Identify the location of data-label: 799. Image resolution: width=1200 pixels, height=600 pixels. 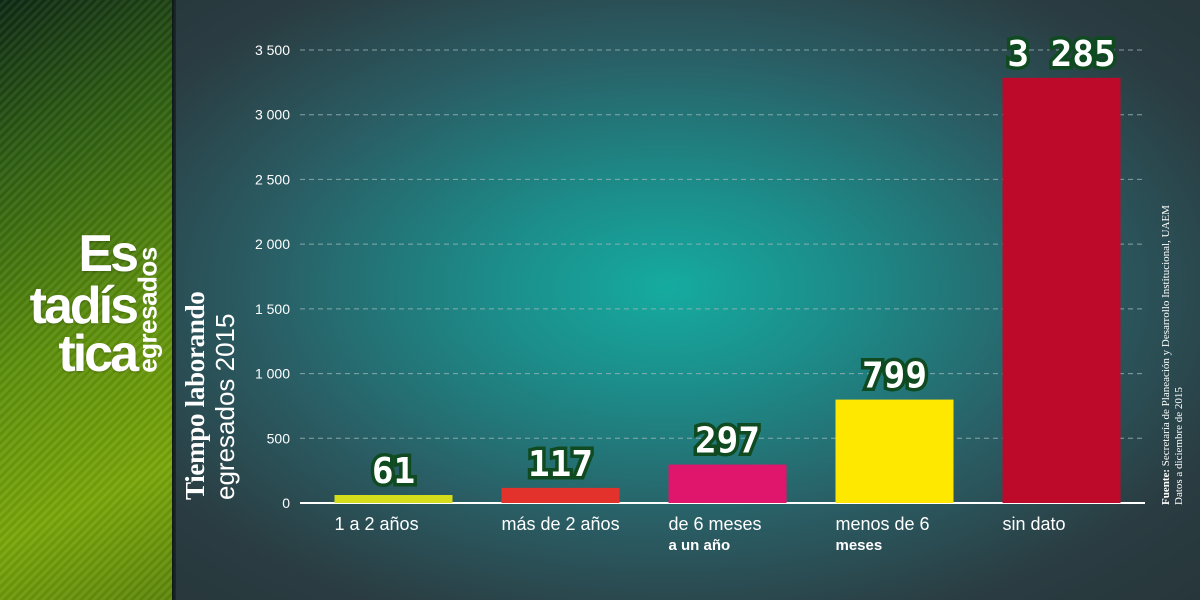
(894, 376).